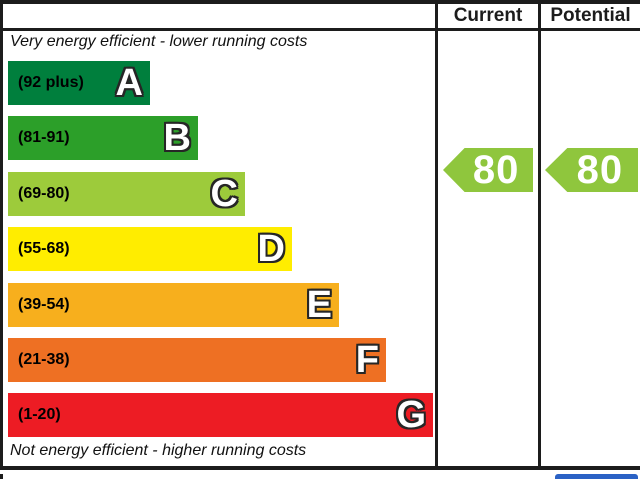 This screenshot has width=640, height=479. I want to click on header-underline, so click(320, 29).